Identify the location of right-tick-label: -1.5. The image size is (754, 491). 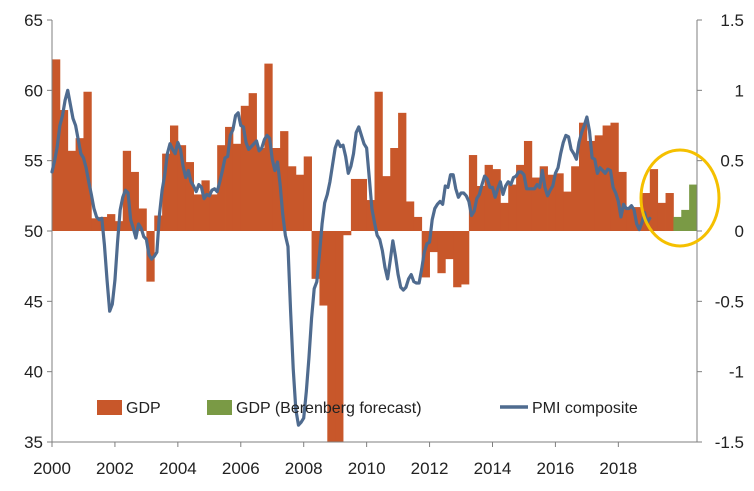
(729, 442).